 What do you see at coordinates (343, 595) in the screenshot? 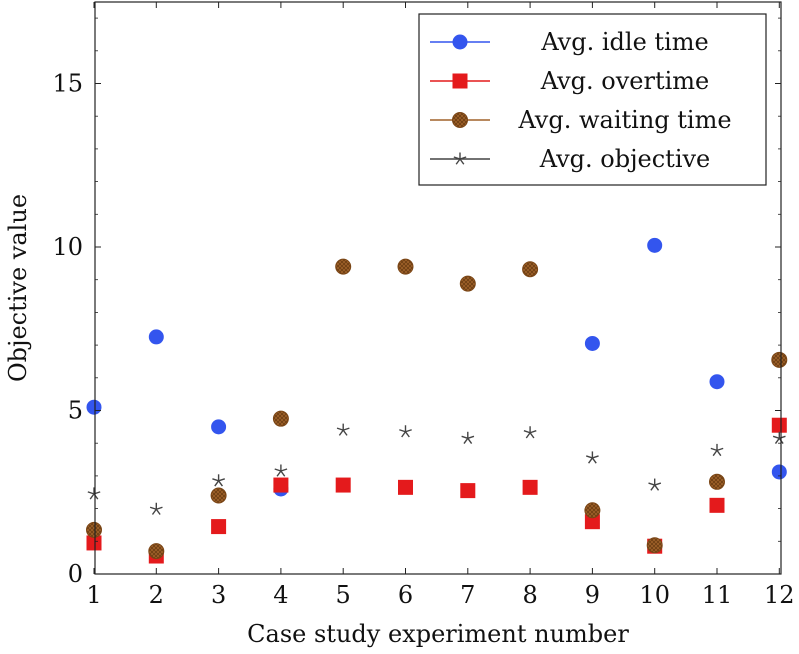
I see `x-tick-label: 5` at bounding box center [343, 595].